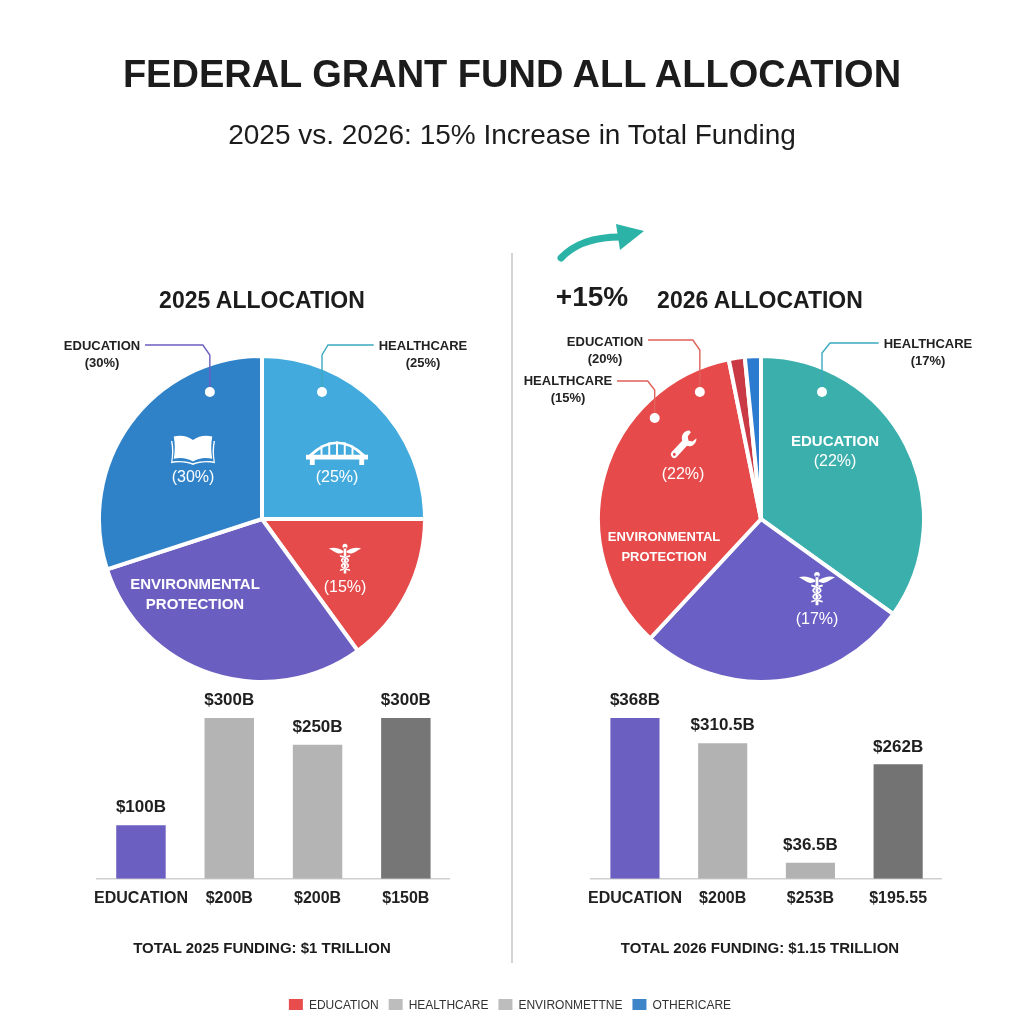  Describe the element at coordinates (345, 587) in the screenshot. I see `data-label: (15%)` at that location.